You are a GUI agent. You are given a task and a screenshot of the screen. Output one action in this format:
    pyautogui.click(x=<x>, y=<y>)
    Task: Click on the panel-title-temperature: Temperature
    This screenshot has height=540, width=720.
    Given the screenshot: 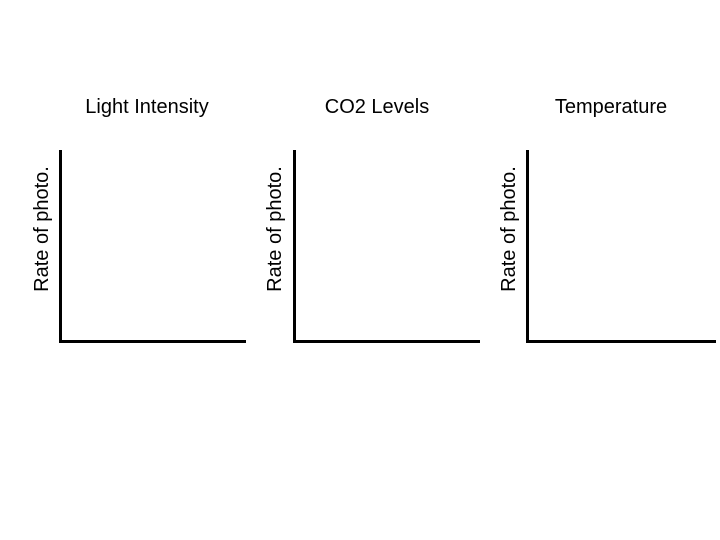 What is the action you would take?
    pyautogui.click(x=611, y=107)
    